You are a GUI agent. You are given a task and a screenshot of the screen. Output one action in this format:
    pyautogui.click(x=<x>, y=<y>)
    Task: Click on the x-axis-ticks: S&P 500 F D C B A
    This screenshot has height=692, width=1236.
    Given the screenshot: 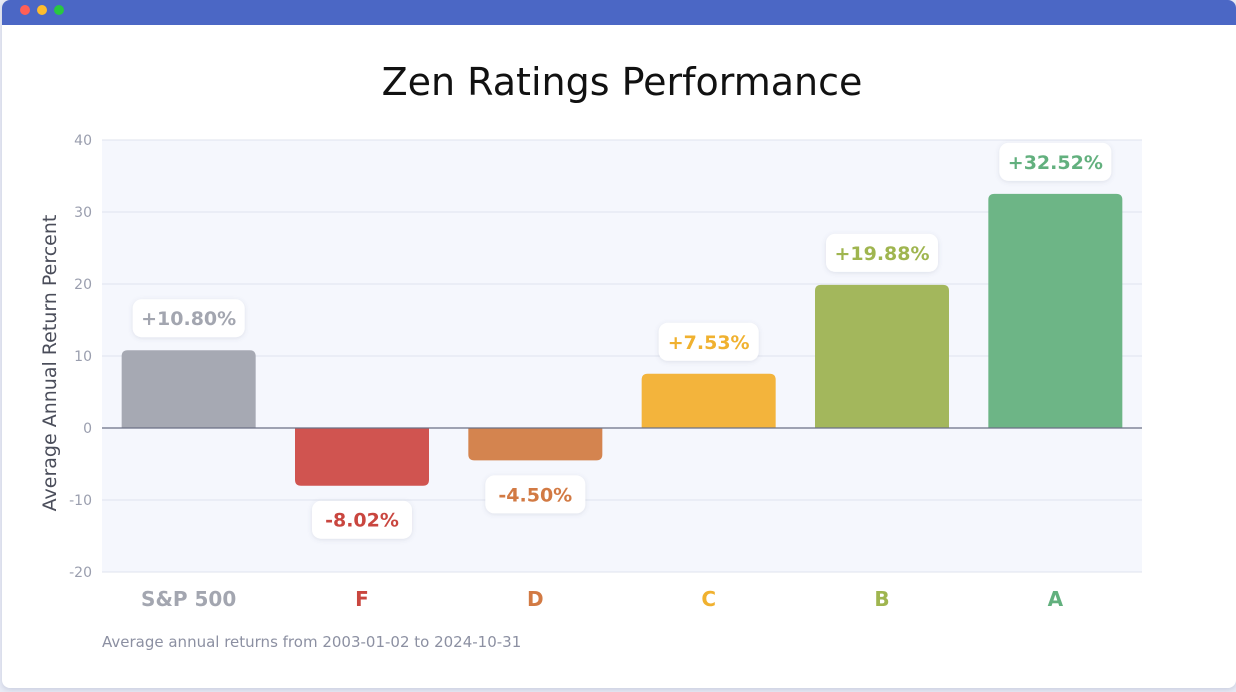 What is the action you would take?
    pyautogui.click(x=602, y=599)
    